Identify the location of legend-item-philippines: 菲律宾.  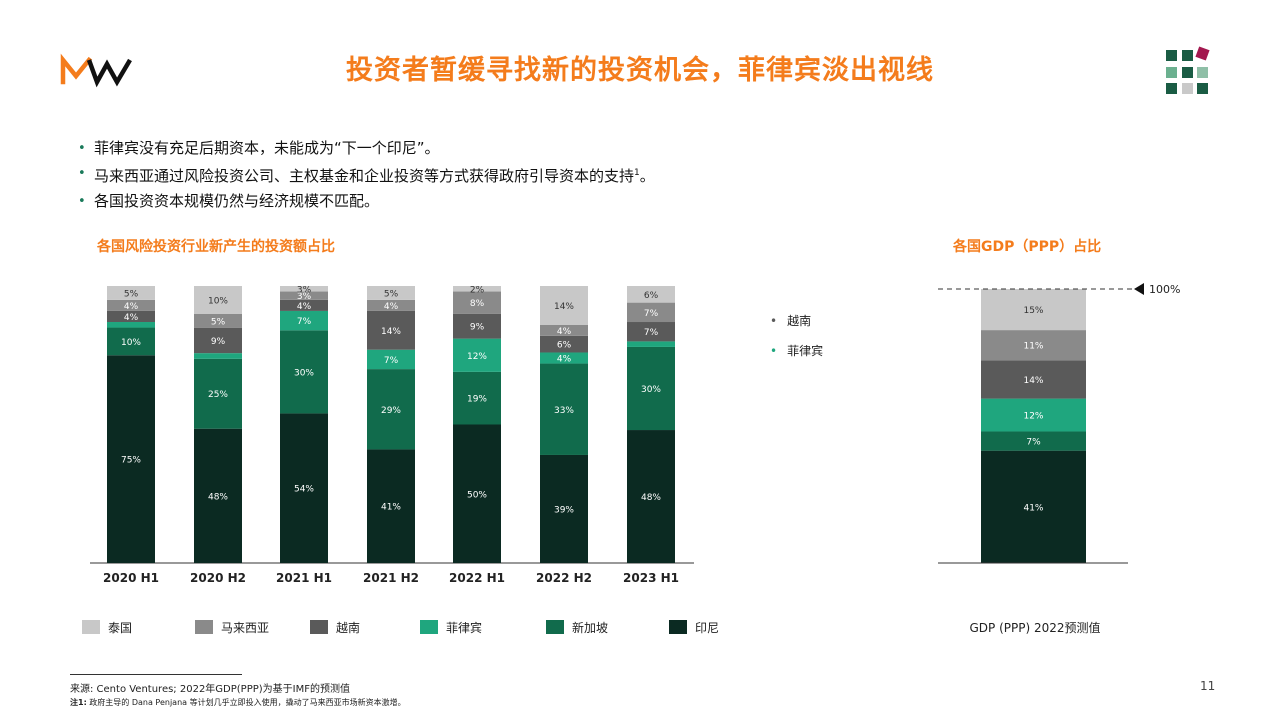
(451, 627).